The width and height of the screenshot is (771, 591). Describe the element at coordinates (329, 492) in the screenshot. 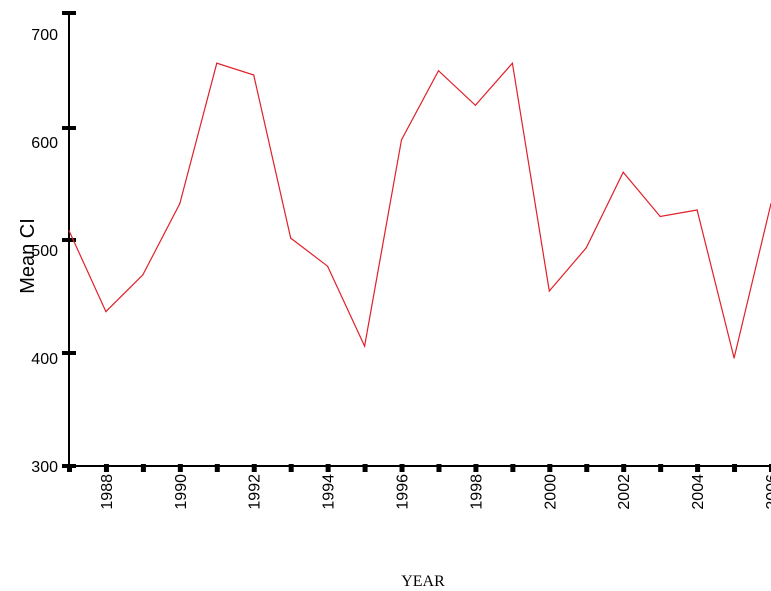

I see `x-tick-label: 1994` at that location.